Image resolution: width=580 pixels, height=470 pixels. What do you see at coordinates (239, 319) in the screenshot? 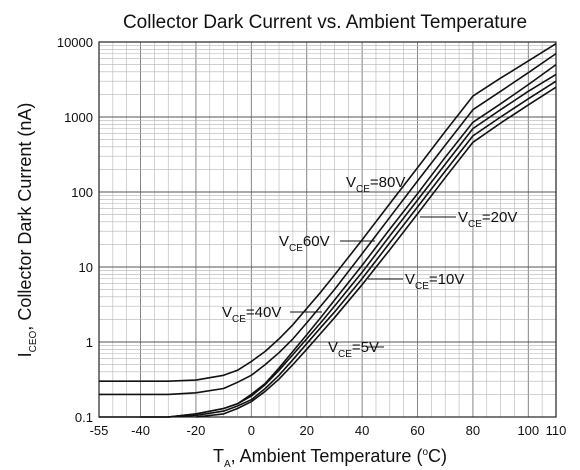
I see `annotation-40v-sub: CE` at bounding box center [239, 319].